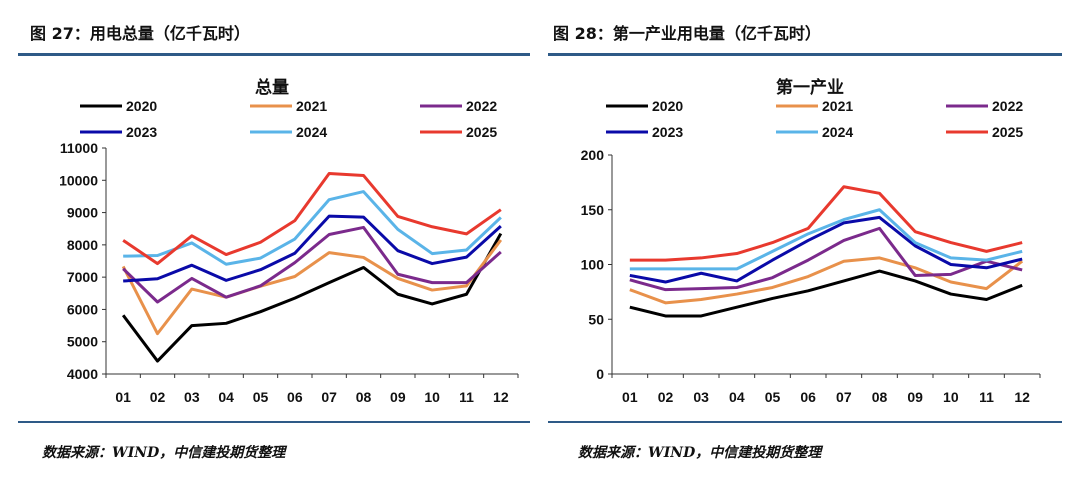 Image resolution: width=1080 pixels, height=492 pixels. Describe the element at coordinates (82, 245) in the screenshot. I see `y-tick-label: 8000` at that location.